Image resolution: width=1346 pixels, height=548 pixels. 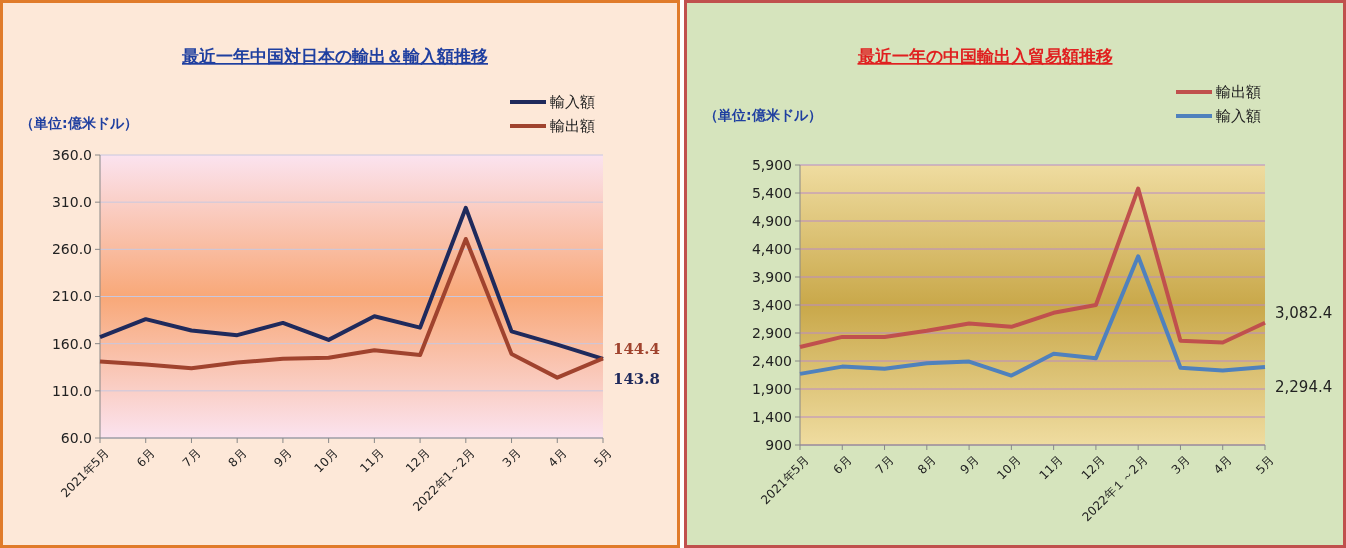 What do you see at coordinates (76, 437) in the screenshot?
I see `y-tick-label: 60.0` at bounding box center [76, 437].